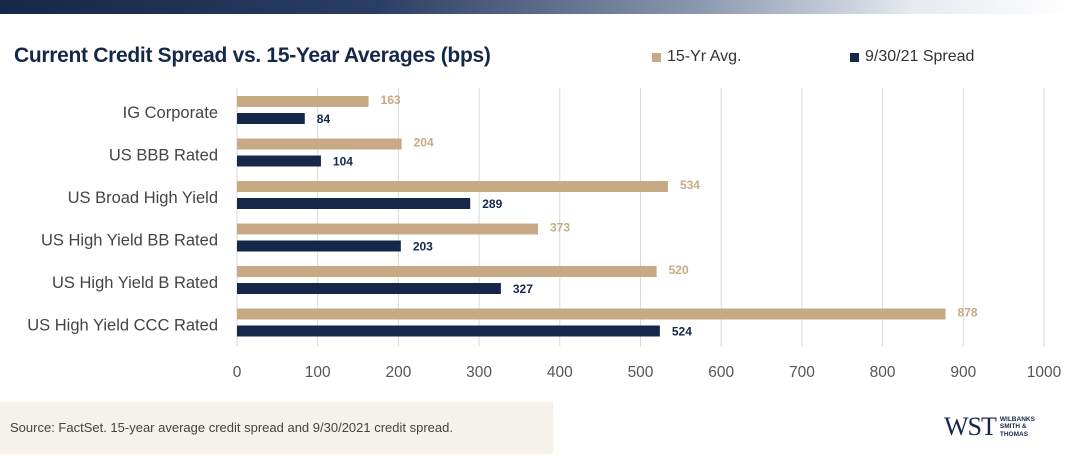 This screenshot has width=1072, height=461. What do you see at coordinates (721, 372) in the screenshot?
I see `x-tick-label-600: 600` at bounding box center [721, 372].